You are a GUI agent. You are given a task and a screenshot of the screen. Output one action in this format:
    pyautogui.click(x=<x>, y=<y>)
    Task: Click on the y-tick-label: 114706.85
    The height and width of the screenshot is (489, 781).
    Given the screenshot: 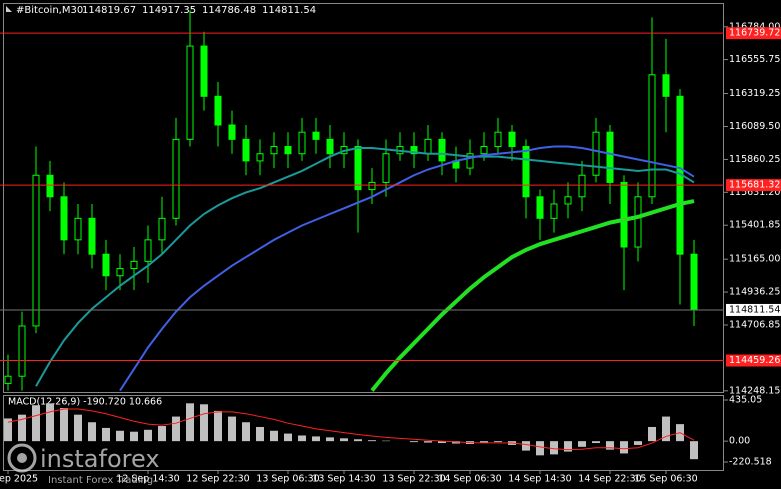 What is the action you would take?
    pyautogui.click(x=754, y=324)
    